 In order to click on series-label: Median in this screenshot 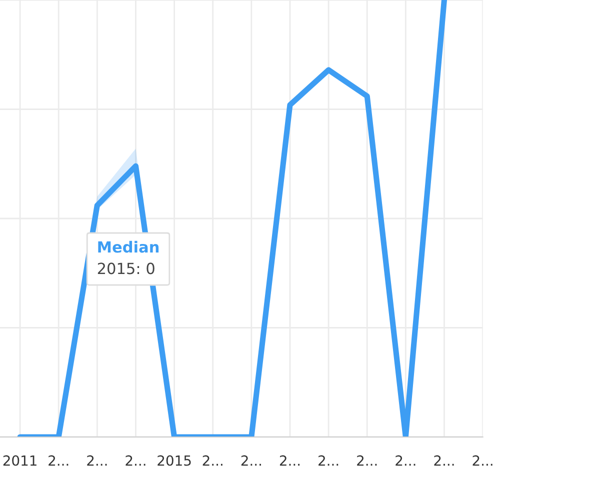, I will do `click(128, 246)`.